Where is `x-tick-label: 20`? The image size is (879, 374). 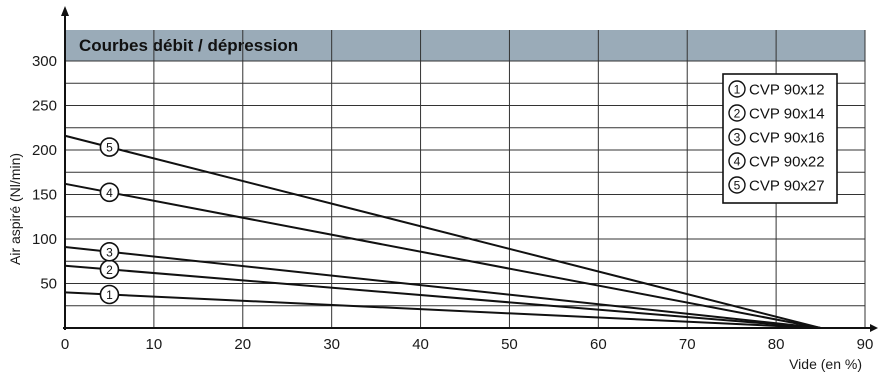 x-tick-label: 20 is located at coordinates (242, 344).